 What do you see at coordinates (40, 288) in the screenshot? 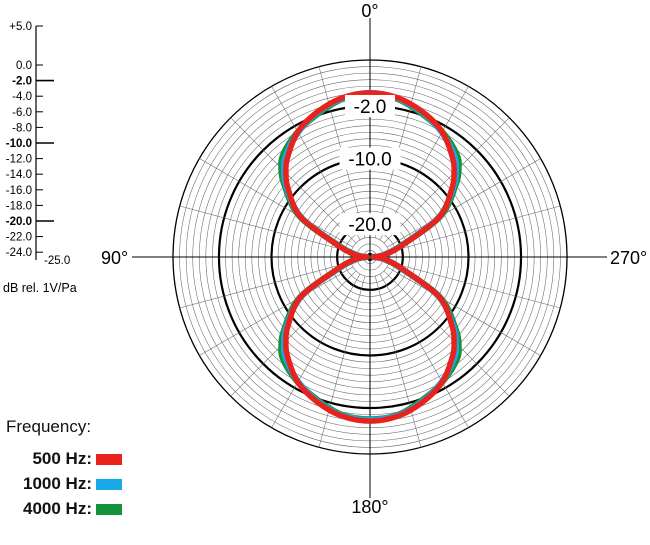
I see `scale-unit-label: dB rel. 1V/Pa` at bounding box center [40, 288].